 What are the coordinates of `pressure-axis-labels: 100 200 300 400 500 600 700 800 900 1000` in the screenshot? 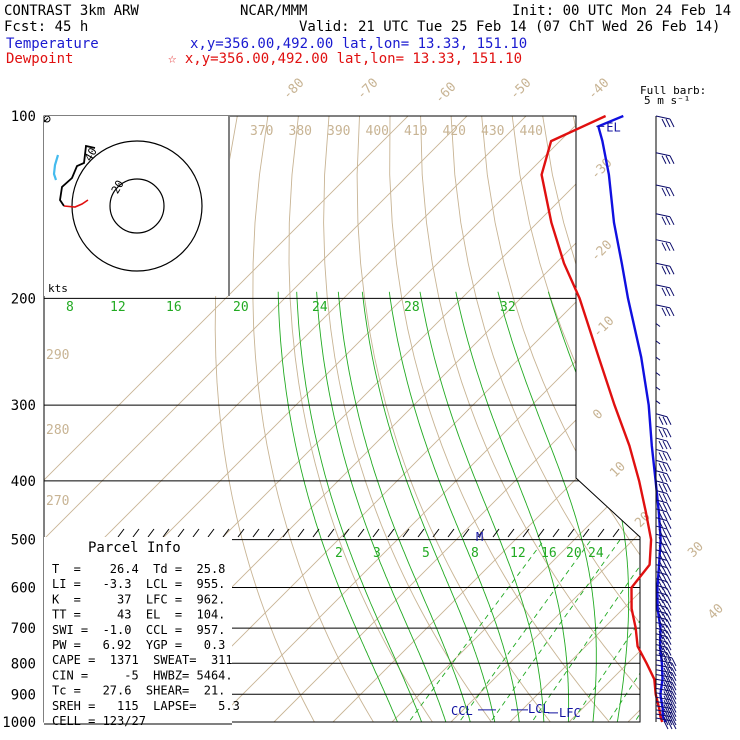 It's located at (19, 420).